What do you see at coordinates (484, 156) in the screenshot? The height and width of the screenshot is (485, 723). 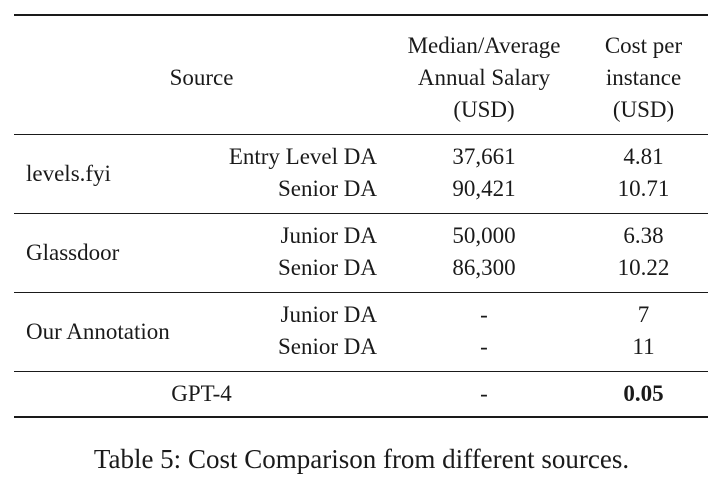 I see `salary-cell: 37,661` at bounding box center [484, 156].